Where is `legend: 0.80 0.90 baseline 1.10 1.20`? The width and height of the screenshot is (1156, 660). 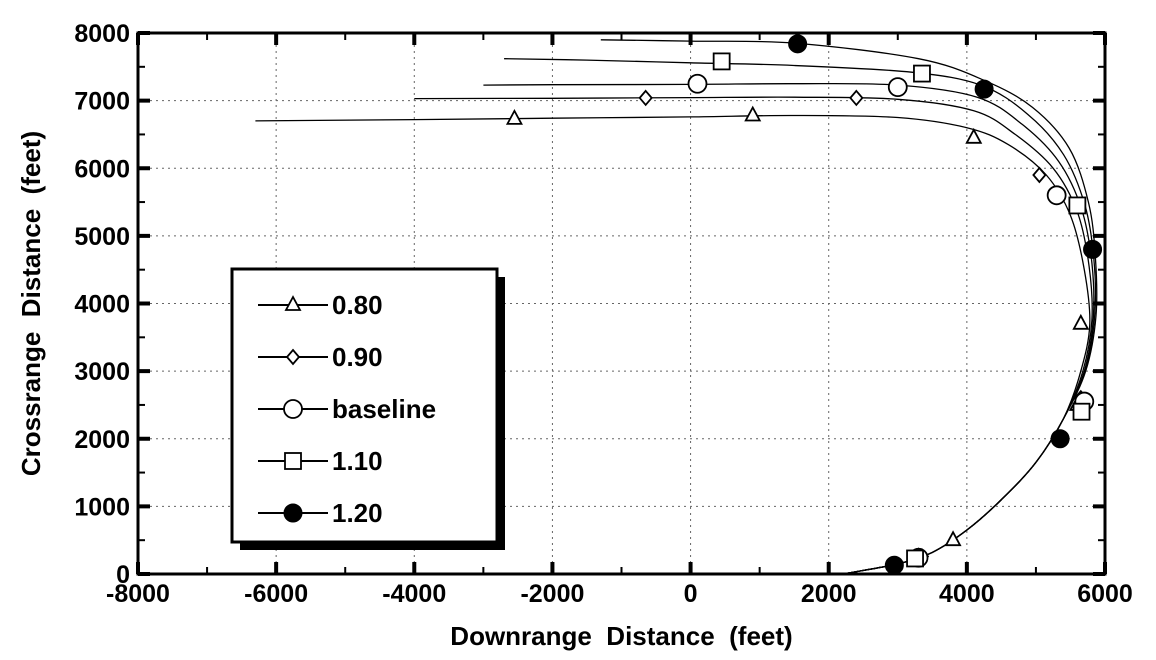
legend: 0.80 0.90 baseline 1.10 1.20 is located at coordinates (367, 408).